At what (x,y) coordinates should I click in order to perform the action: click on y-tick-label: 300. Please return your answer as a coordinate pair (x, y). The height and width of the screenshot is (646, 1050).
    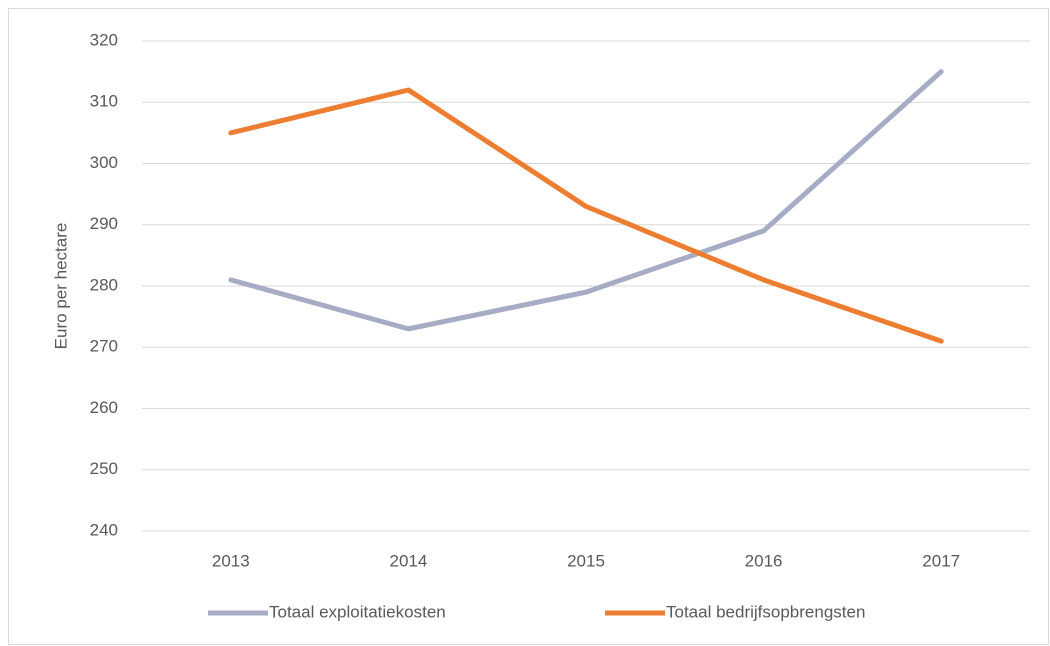
    Looking at the image, I should click on (104, 162).